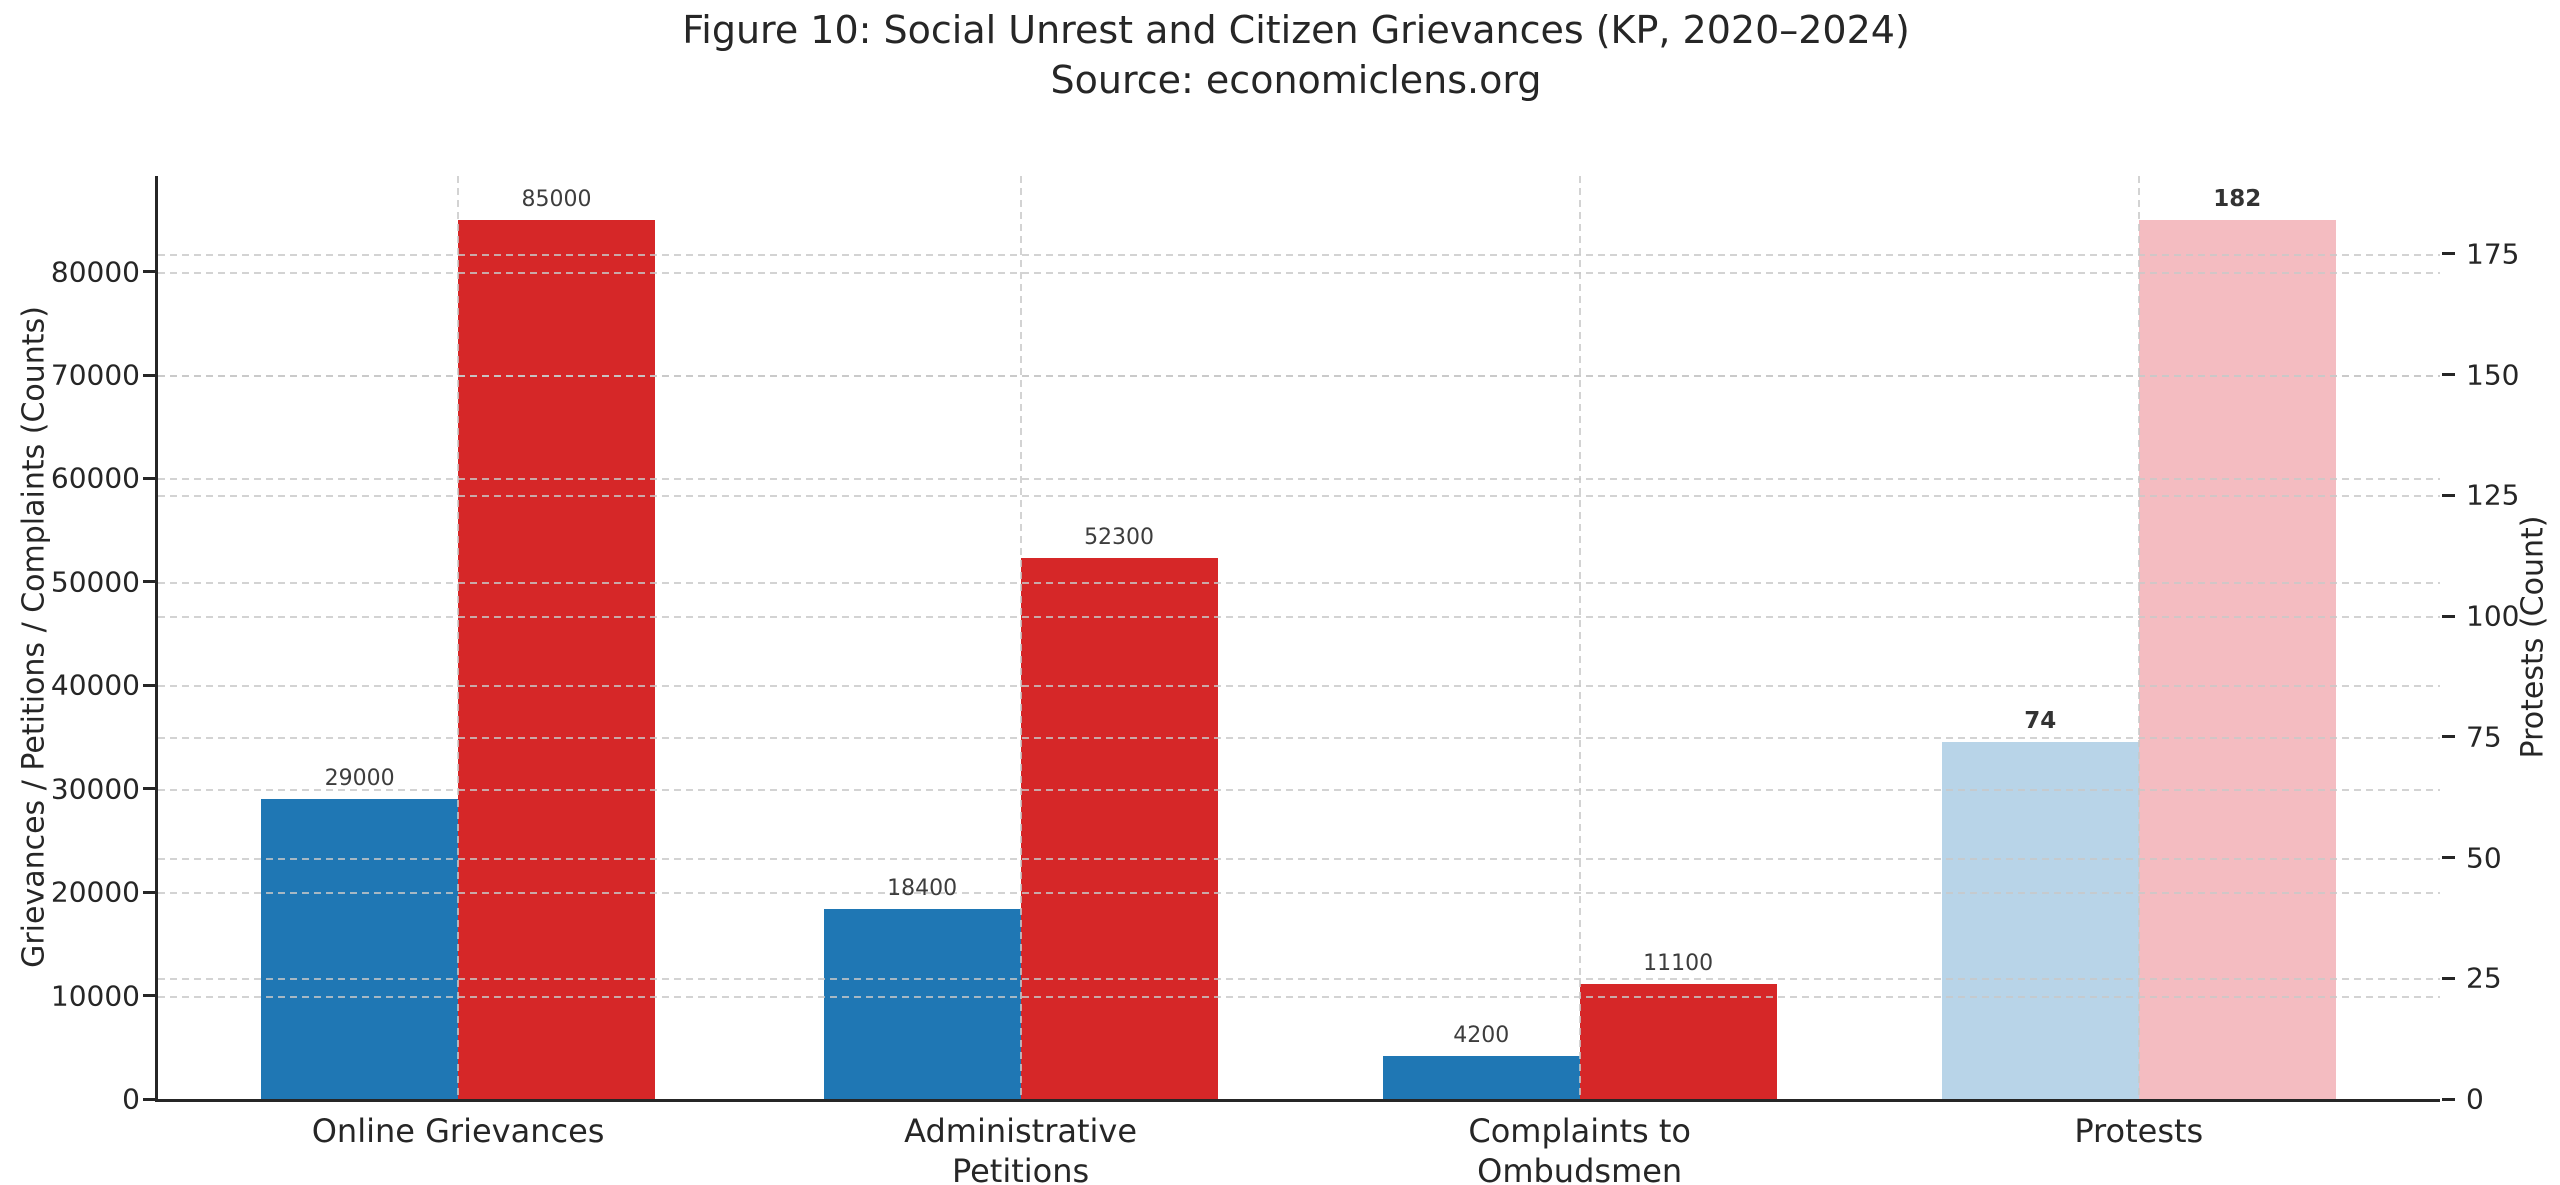 The width and height of the screenshot is (2560, 1185). I want to click on x-tick-label: Online Grievances, so click(458, 1131).